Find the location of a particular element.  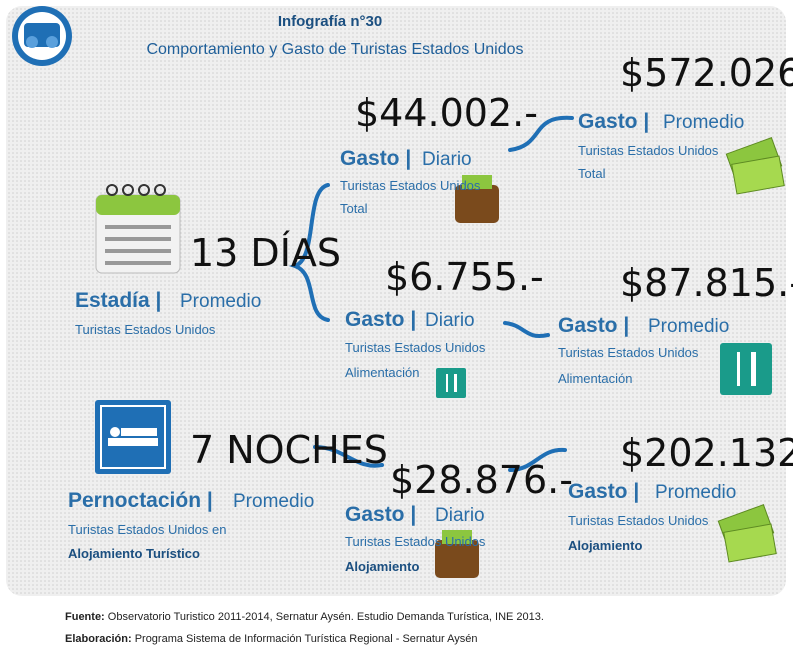

stay-qualifier: Promedio is located at coordinates (220, 301).